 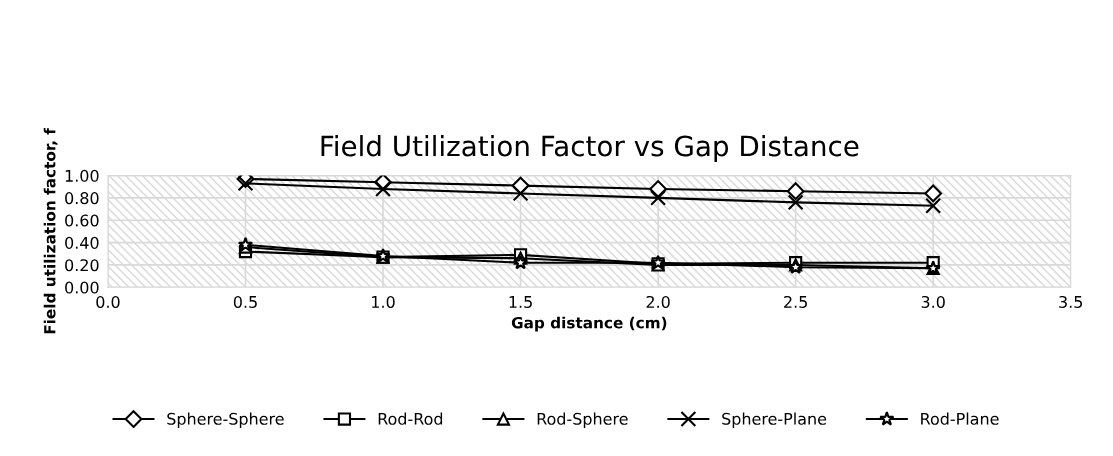 What do you see at coordinates (590, 148) in the screenshot?
I see `chart-title: Field Utilization Factor vs Gap Distance` at bounding box center [590, 148].